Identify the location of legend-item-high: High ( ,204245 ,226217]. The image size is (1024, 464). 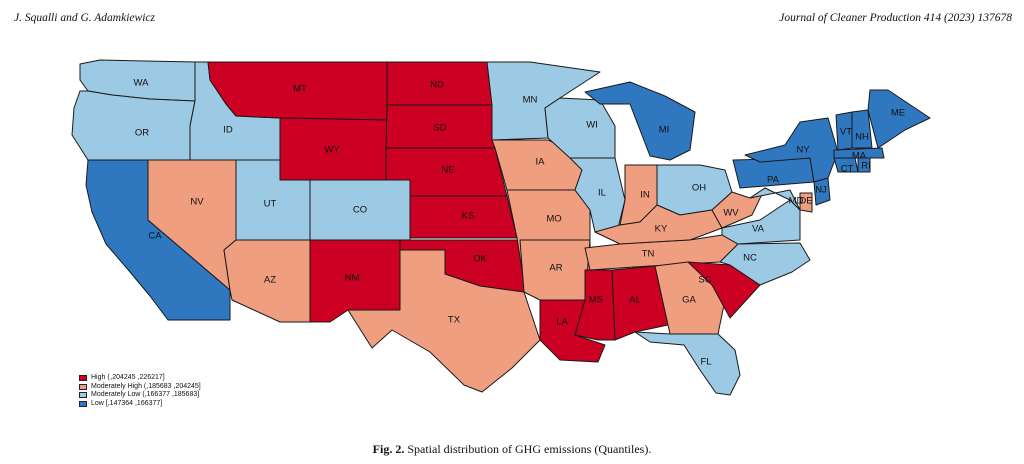
(140, 378).